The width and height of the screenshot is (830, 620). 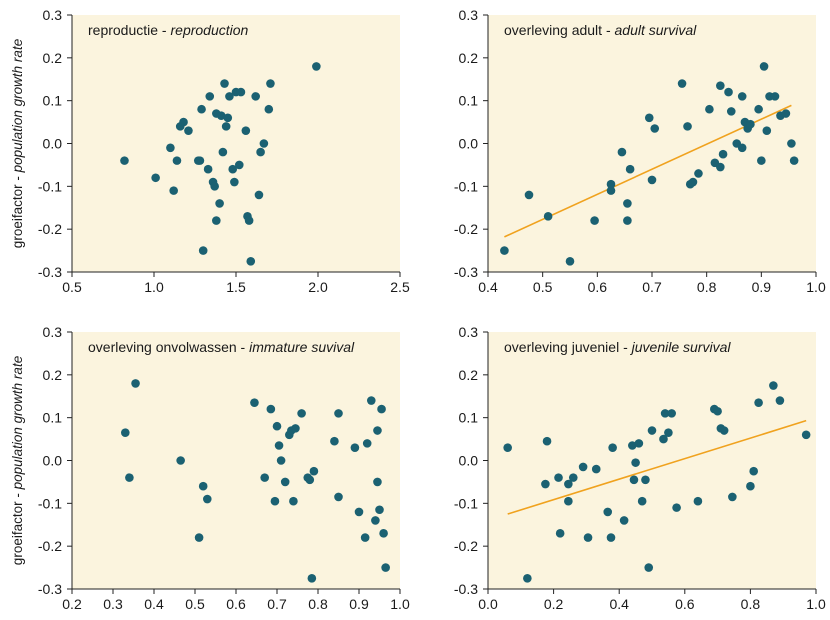 I want to click on y-tick-label: 0.3, so click(x=53, y=15).